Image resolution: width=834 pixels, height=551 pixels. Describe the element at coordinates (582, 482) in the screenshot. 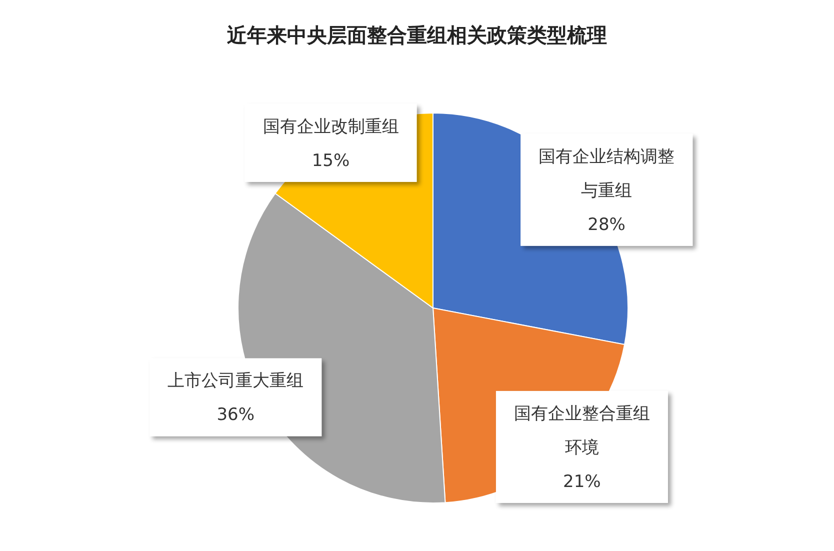

I see `data-label: 21%` at that location.